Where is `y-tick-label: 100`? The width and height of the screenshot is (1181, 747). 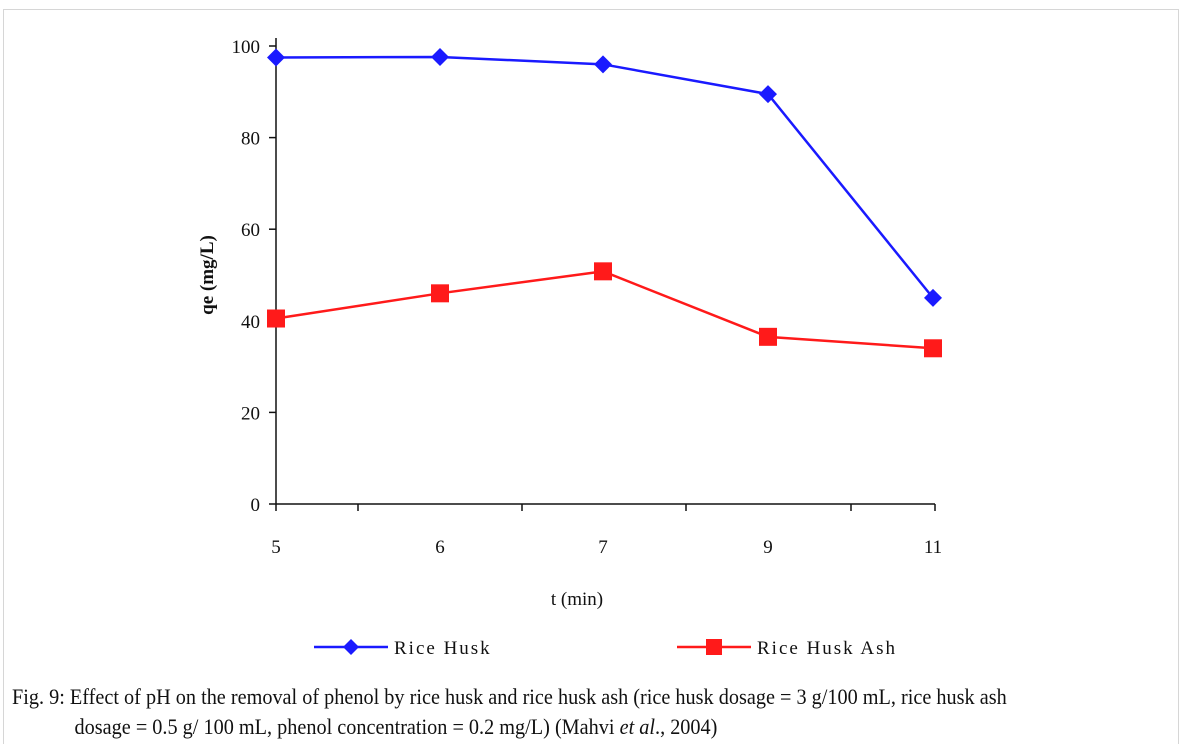
y-tick-label: 100 is located at coordinates (246, 47).